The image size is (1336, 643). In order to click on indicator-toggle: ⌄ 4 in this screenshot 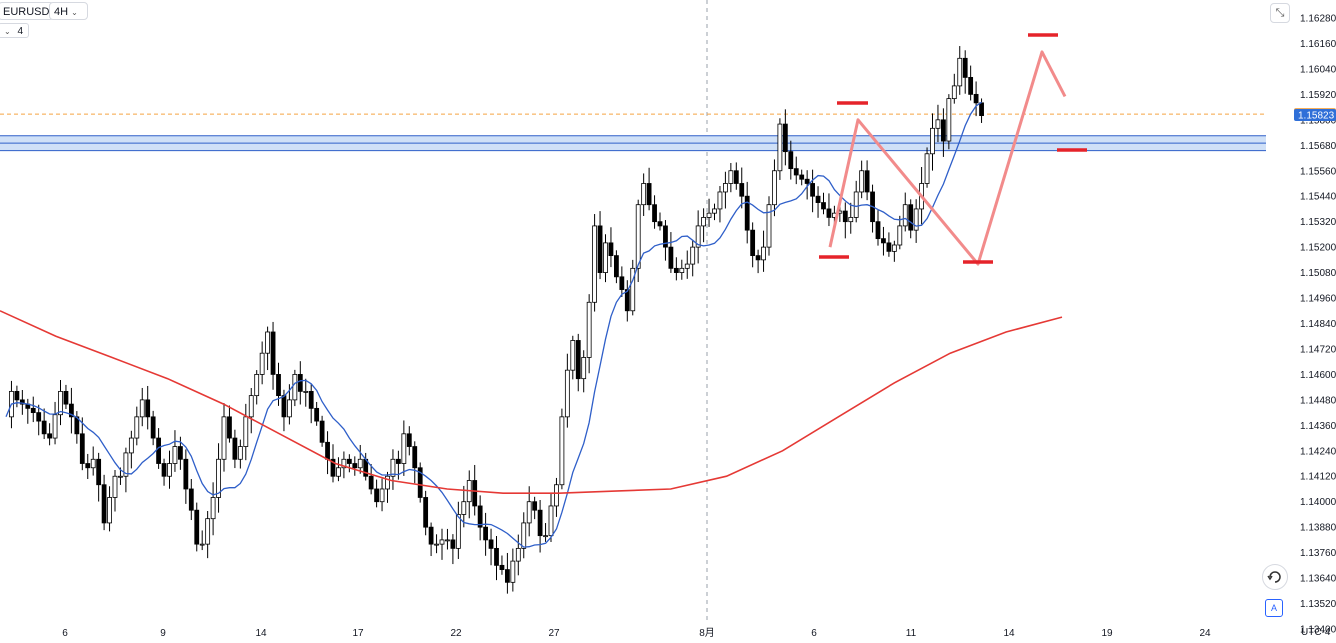, I will do `click(15, 30)`.